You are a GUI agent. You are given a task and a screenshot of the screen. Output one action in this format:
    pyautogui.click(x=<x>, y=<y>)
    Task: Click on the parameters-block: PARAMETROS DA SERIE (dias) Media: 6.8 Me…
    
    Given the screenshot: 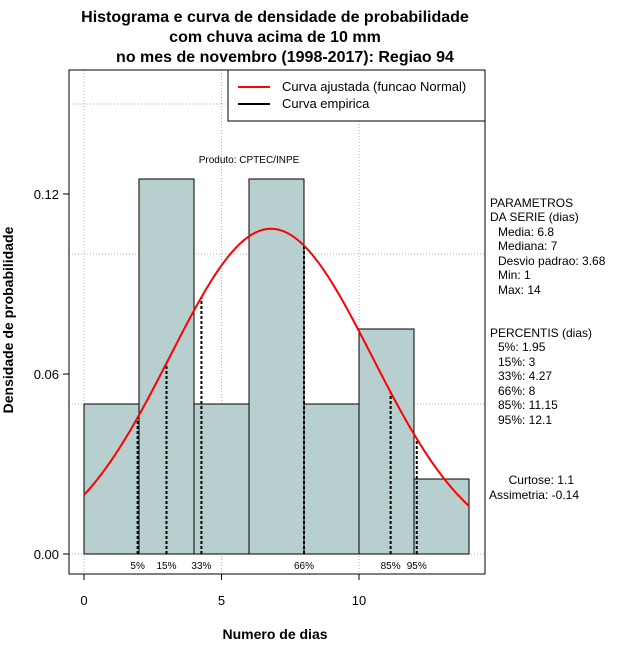 What is the action you would take?
    pyautogui.click(x=548, y=246)
    